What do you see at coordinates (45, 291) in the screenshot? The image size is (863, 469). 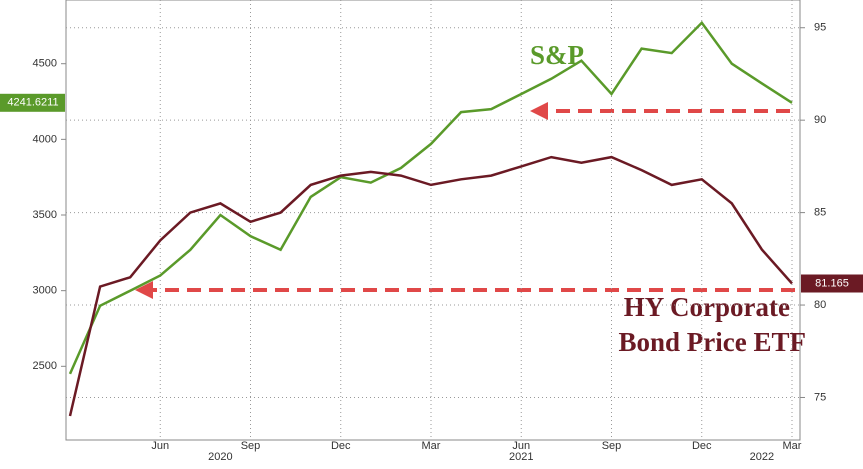 I see `y-tick-label: 3000` at bounding box center [45, 291].